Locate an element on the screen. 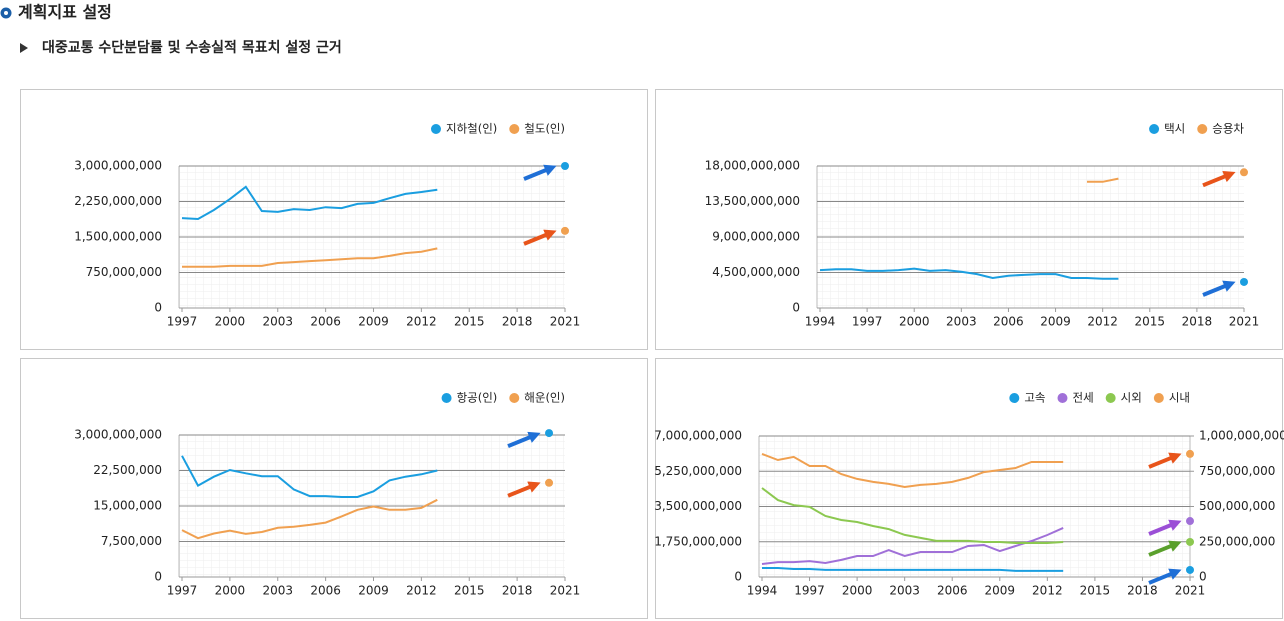  title-icon-dot is located at coordinates (6, 13).